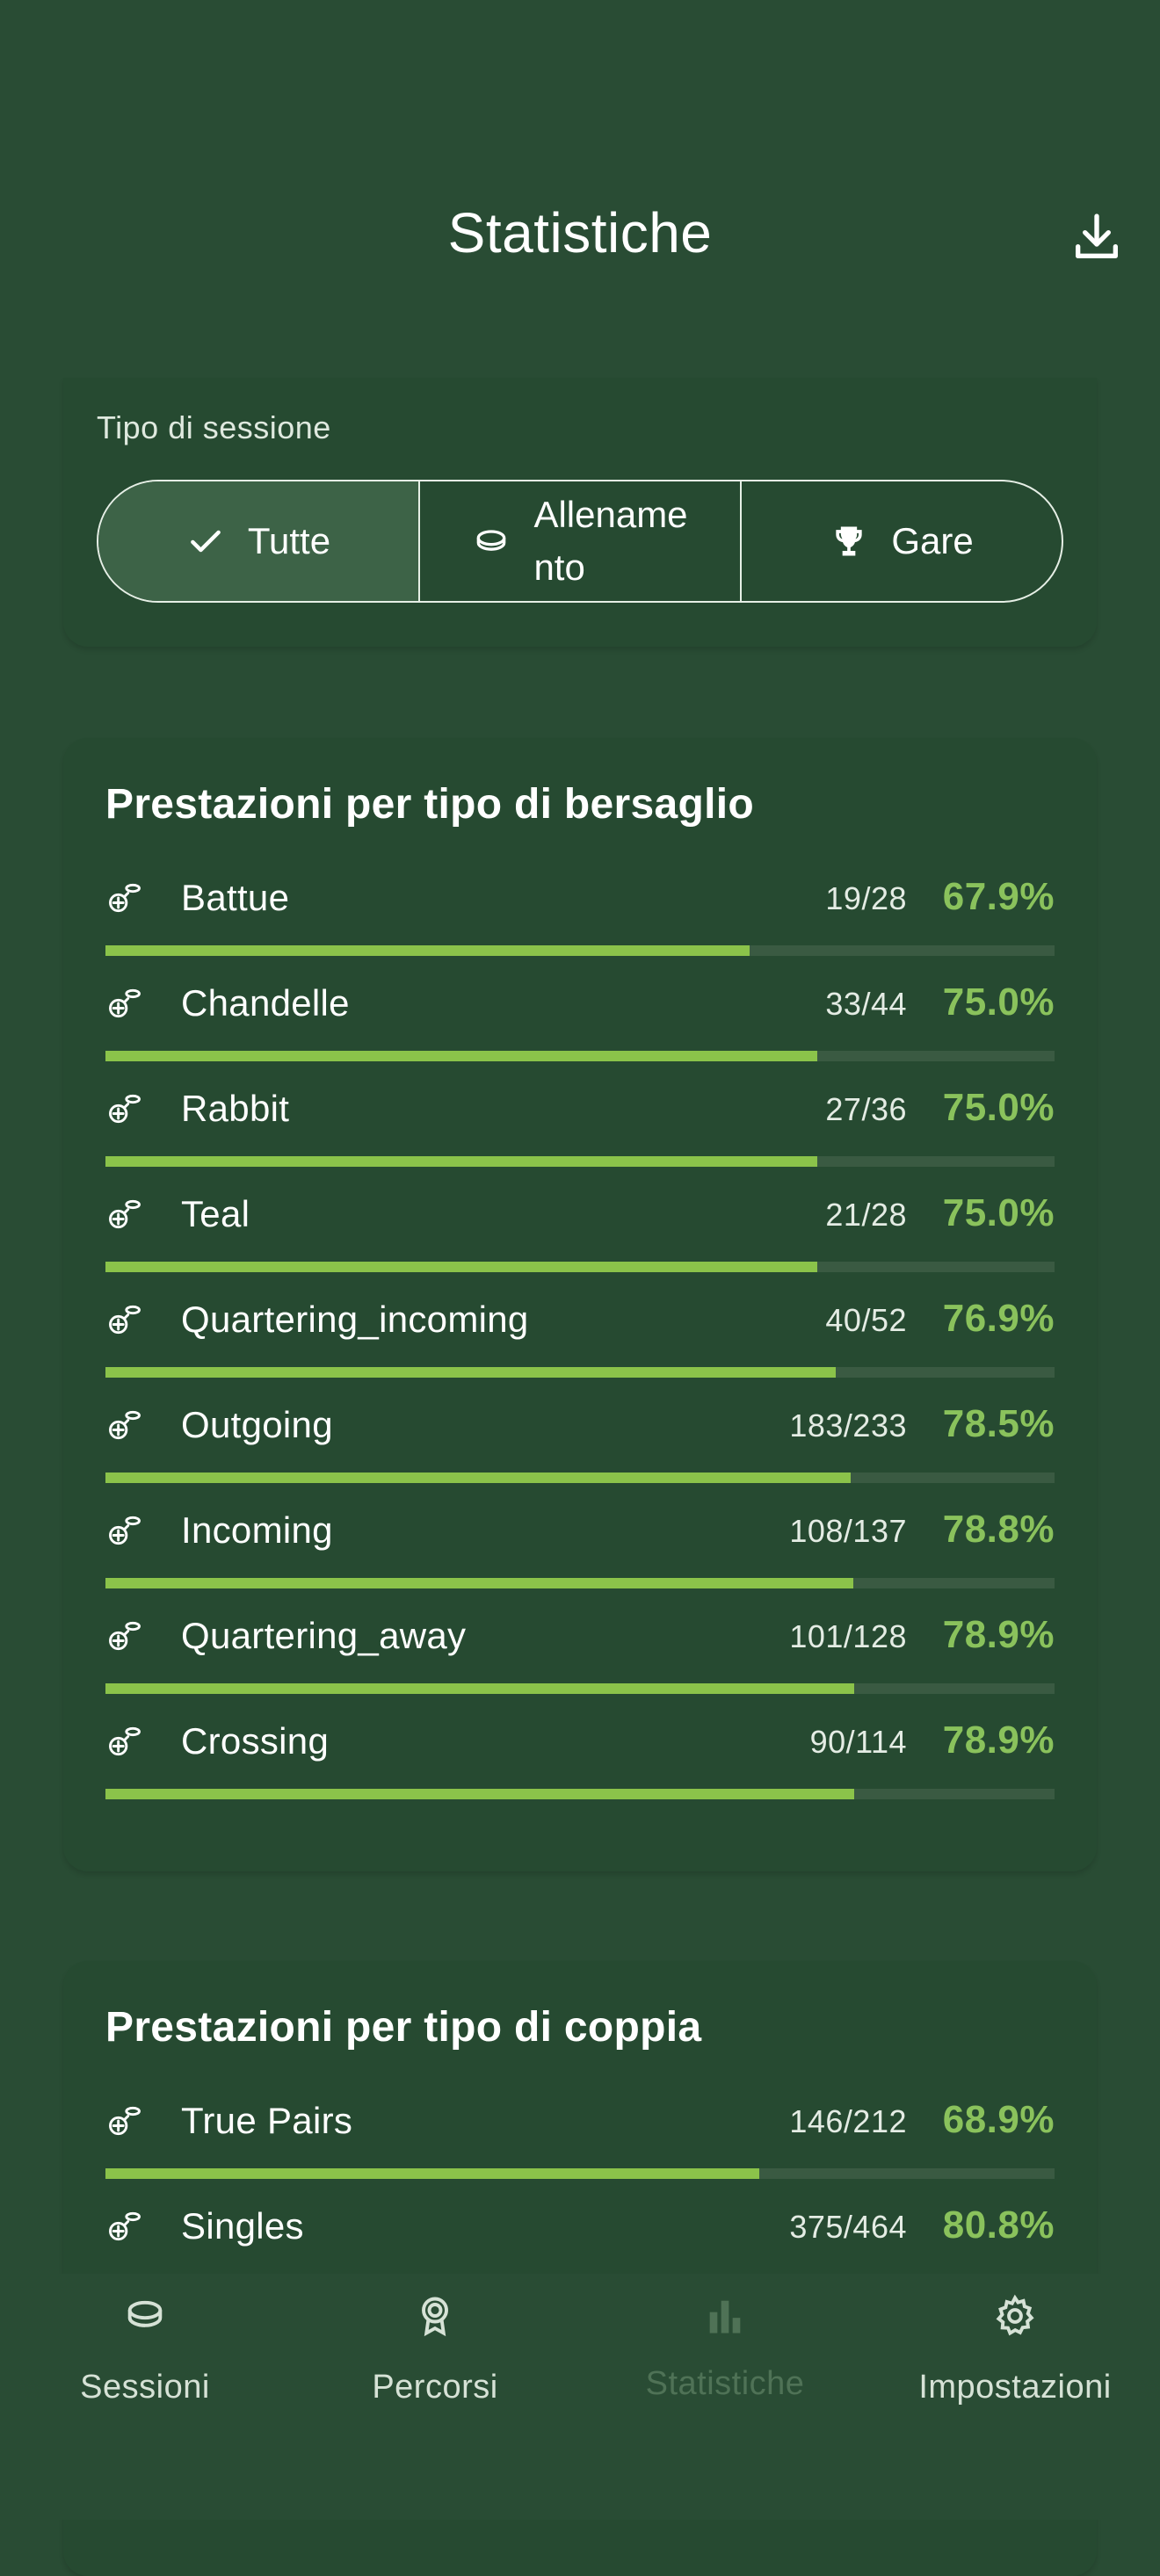 Image resolution: width=1160 pixels, height=2576 pixels. Describe the element at coordinates (725, 2317) in the screenshot. I see `bar-chart-icon` at that location.